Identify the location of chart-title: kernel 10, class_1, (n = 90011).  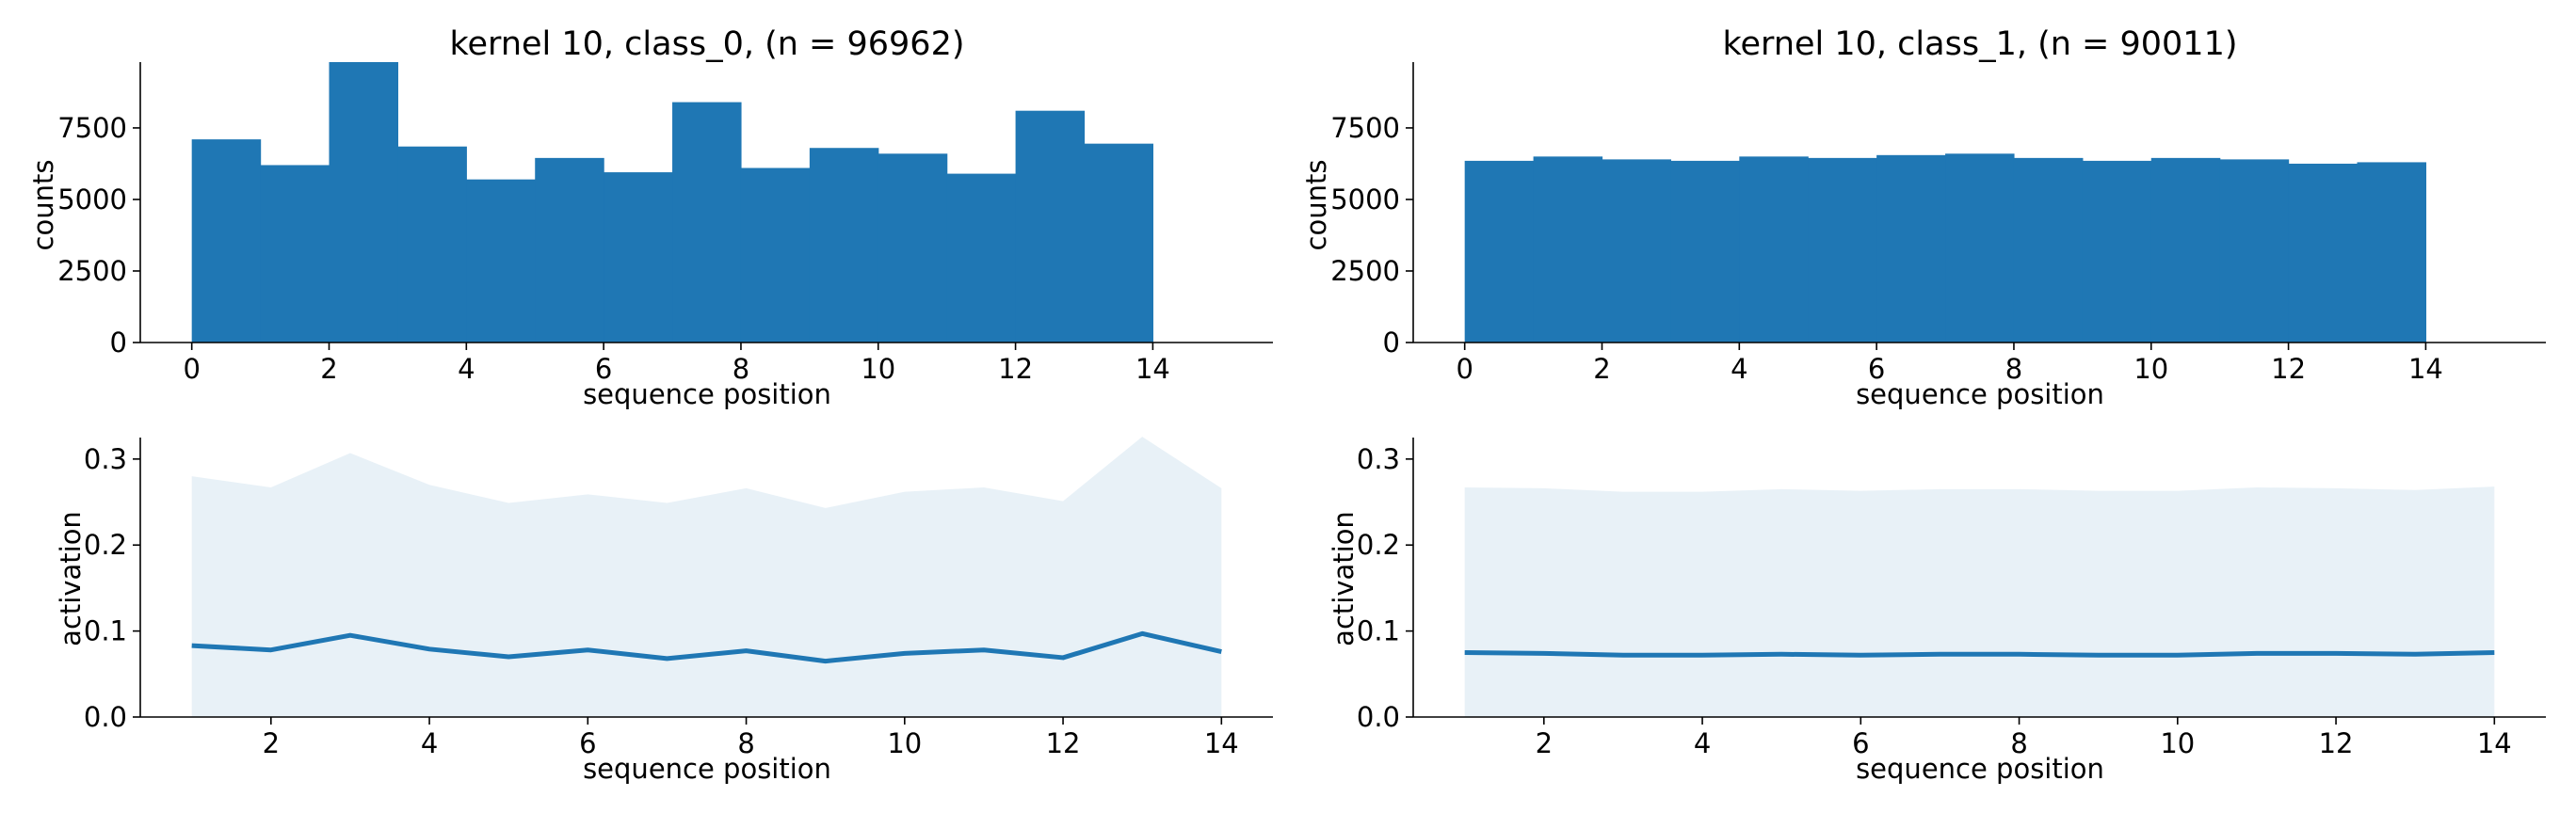
(1980, 44).